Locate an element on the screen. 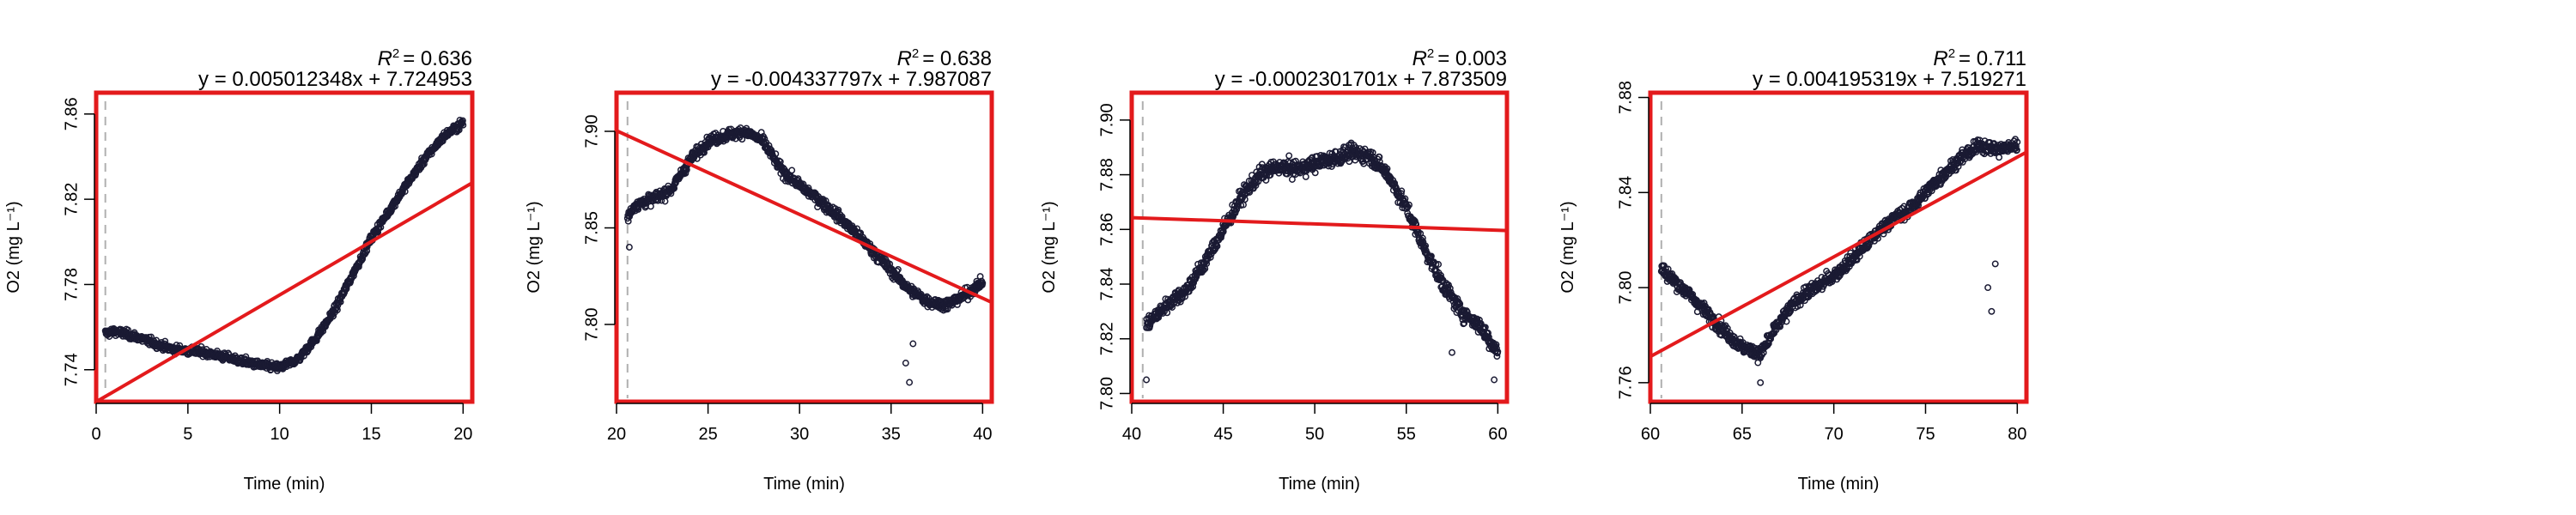  x-tick-label: 50 is located at coordinates (1314, 434).